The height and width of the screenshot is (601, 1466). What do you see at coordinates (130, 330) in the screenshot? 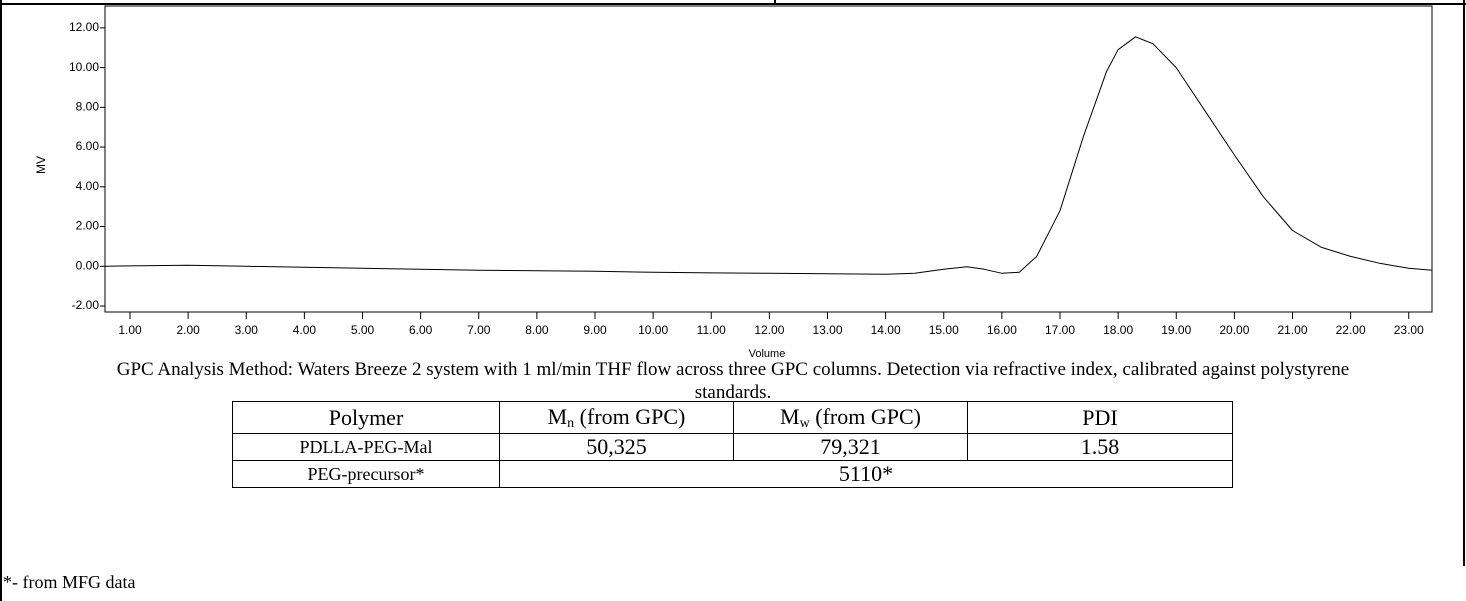
I see `x-tick-label: 1.00` at bounding box center [130, 330].